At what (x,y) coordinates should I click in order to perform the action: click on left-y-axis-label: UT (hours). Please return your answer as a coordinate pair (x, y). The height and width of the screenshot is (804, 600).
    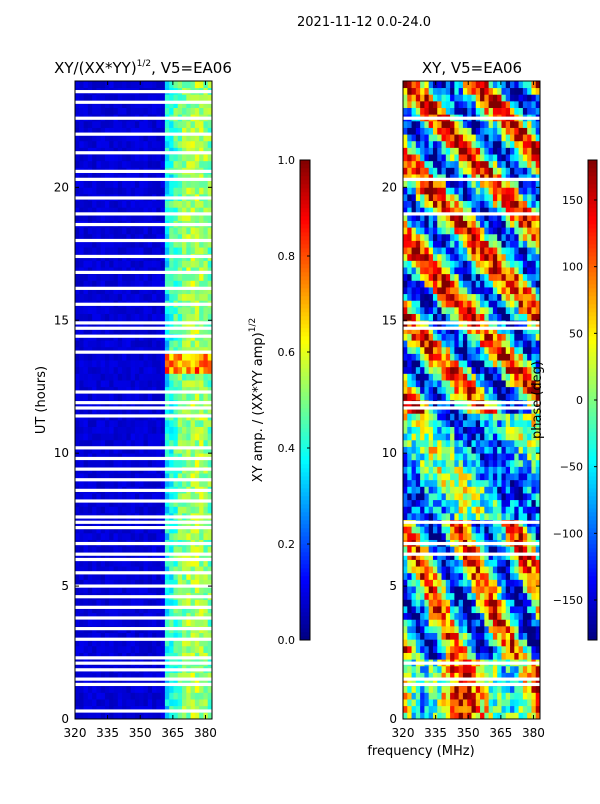
    Looking at the image, I should click on (41, 400).